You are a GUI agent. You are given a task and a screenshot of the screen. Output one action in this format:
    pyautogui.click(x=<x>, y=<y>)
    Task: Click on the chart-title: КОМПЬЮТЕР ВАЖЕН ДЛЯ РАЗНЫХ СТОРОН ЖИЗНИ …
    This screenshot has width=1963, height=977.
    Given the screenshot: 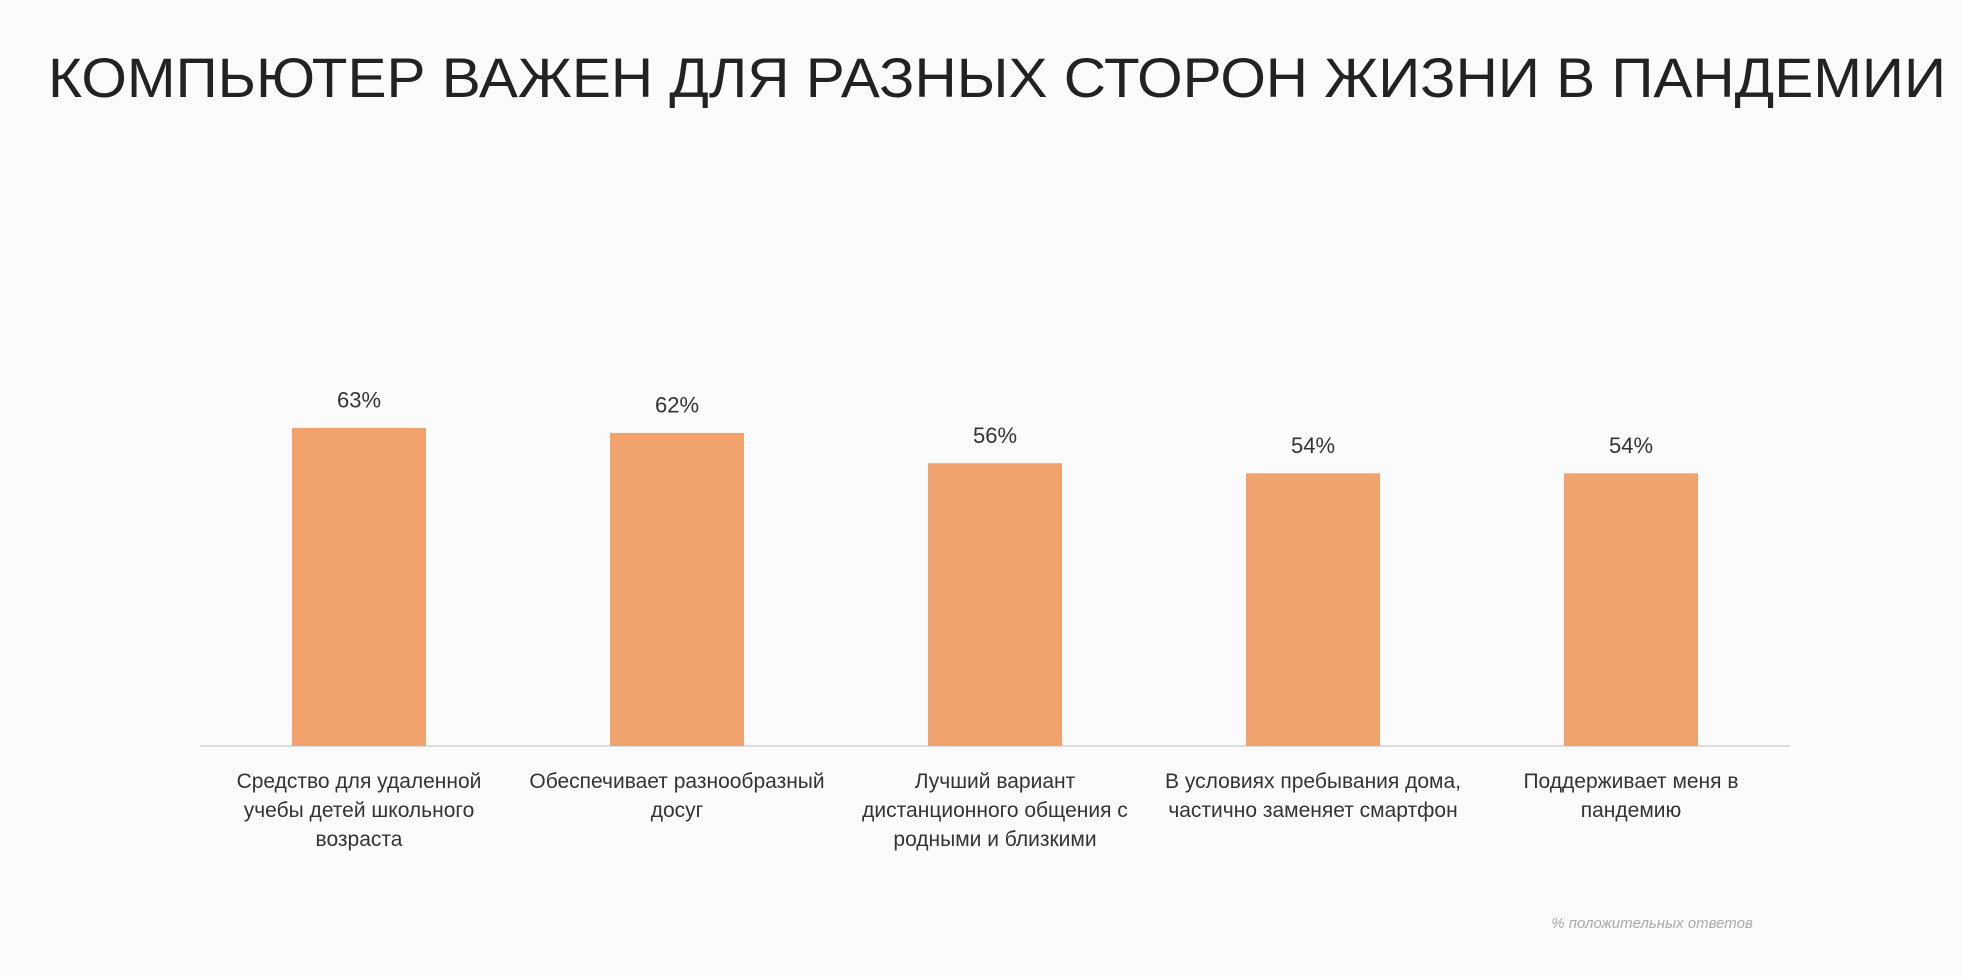 What is the action you would take?
    pyautogui.click(x=997, y=77)
    